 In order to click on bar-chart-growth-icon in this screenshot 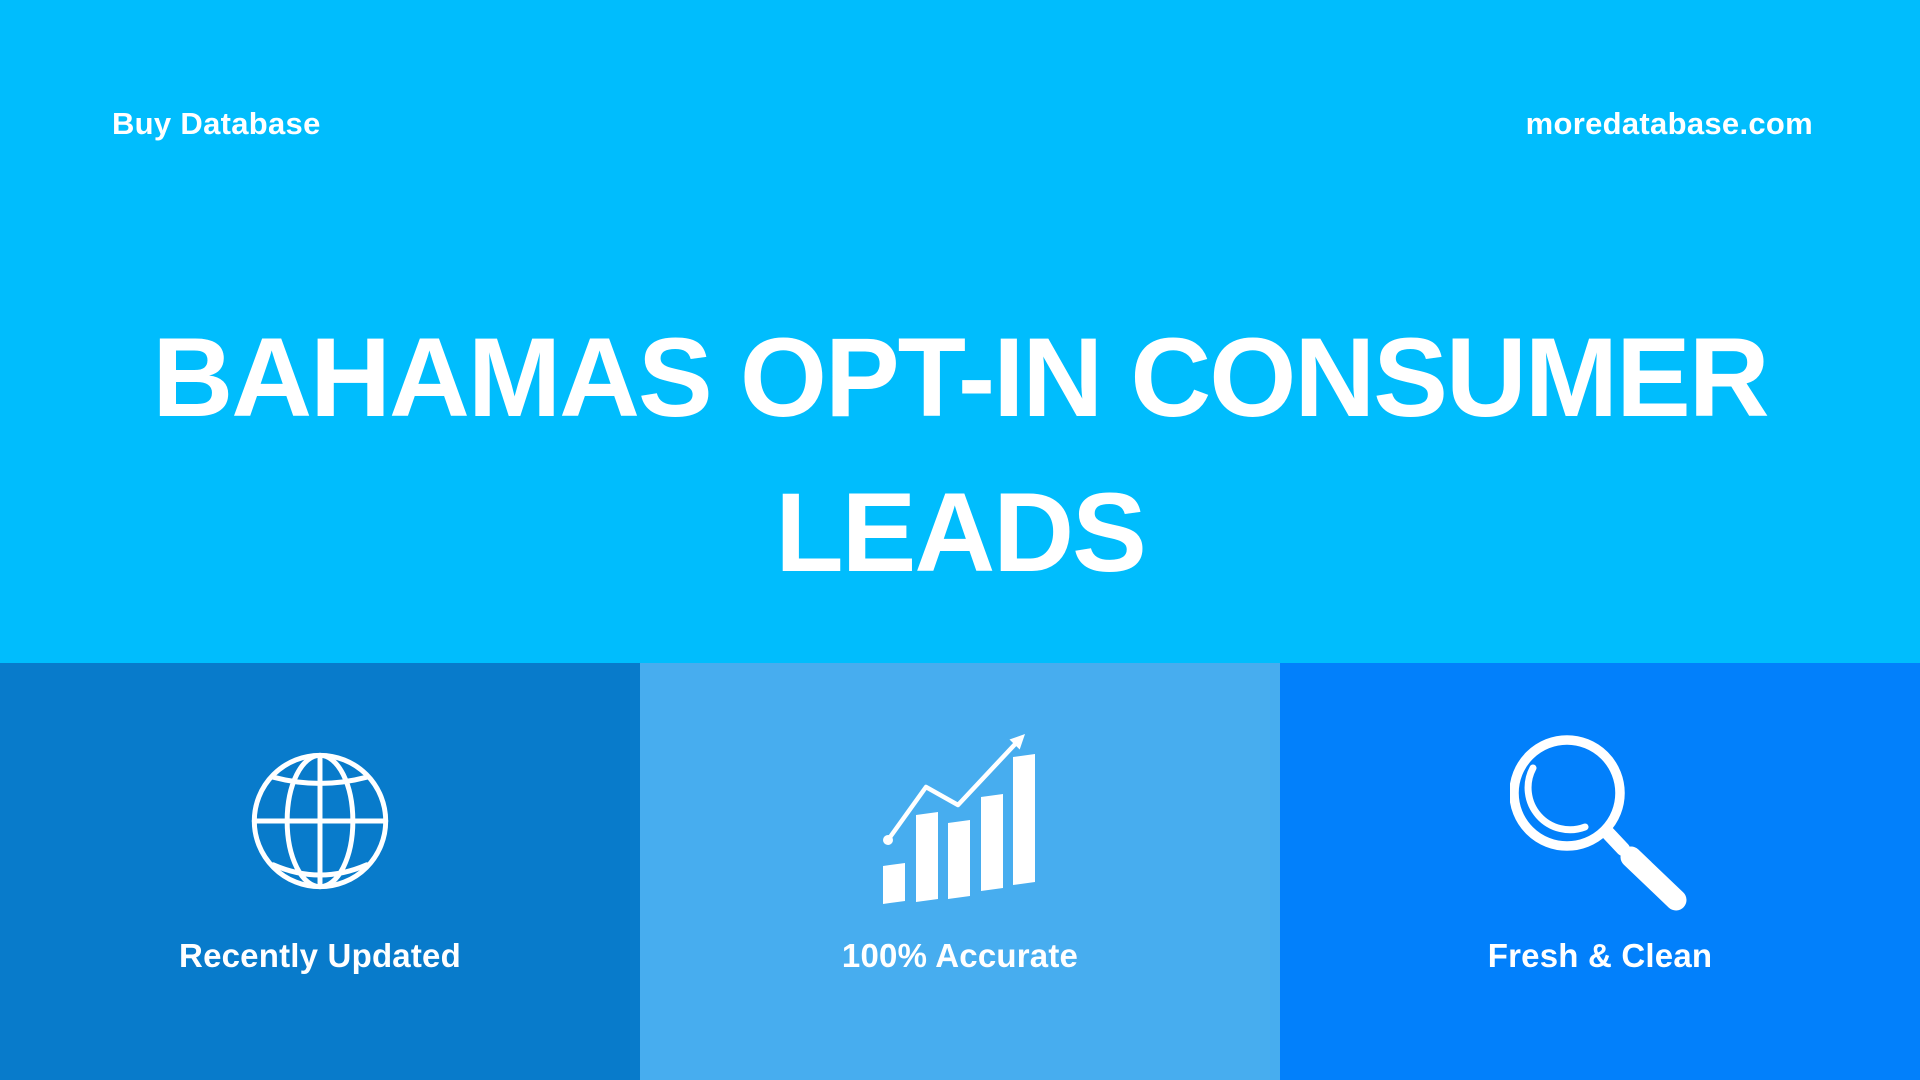, I will do `click(960, 820)`.